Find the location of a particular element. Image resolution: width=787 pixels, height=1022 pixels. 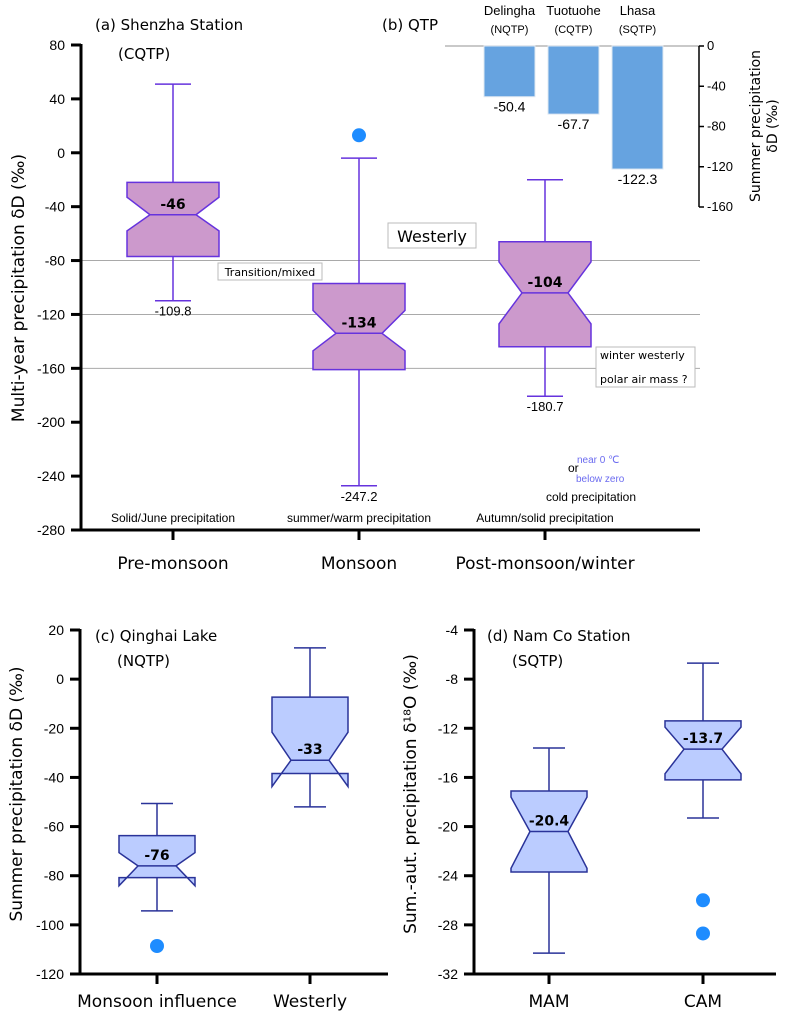

y-tick-label: -240 is located at coordinates (51, 476).